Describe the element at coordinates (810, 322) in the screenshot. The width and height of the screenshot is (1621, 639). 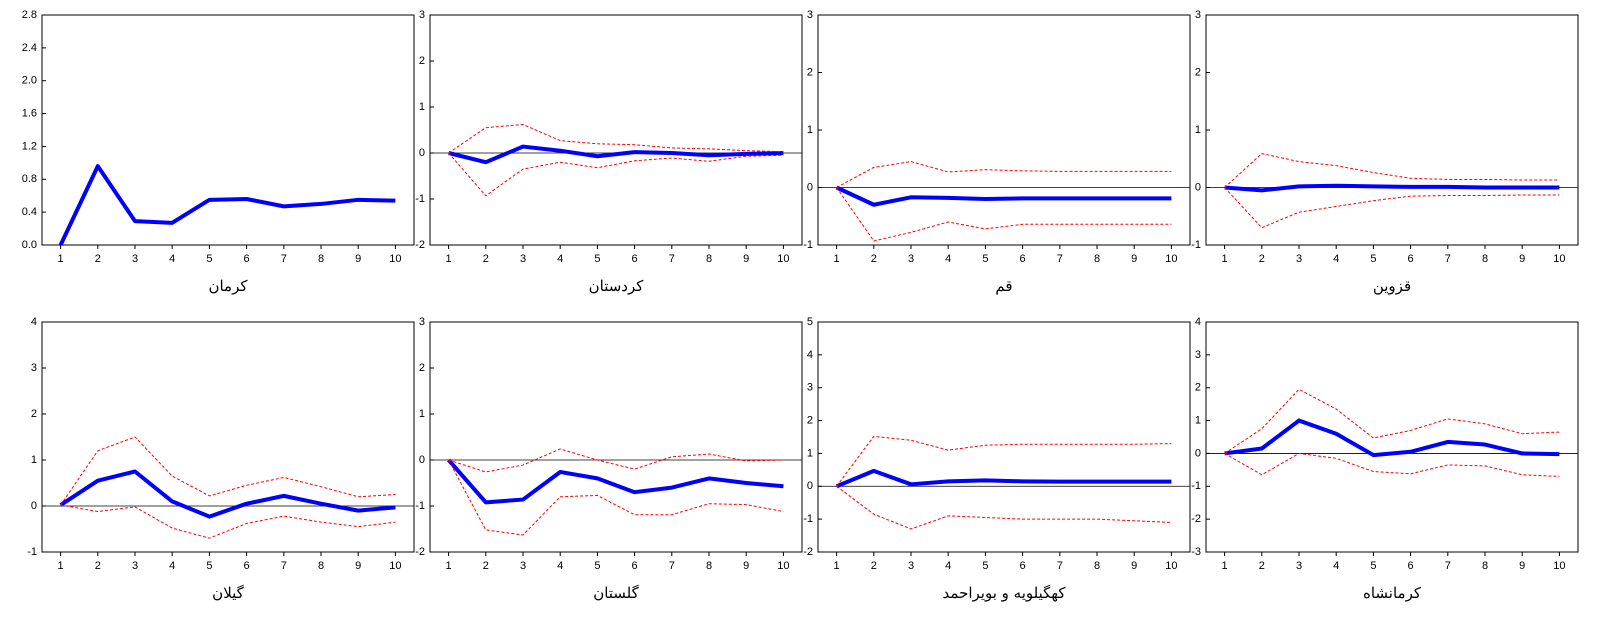
I see `y-tick-label: 5` at that location.